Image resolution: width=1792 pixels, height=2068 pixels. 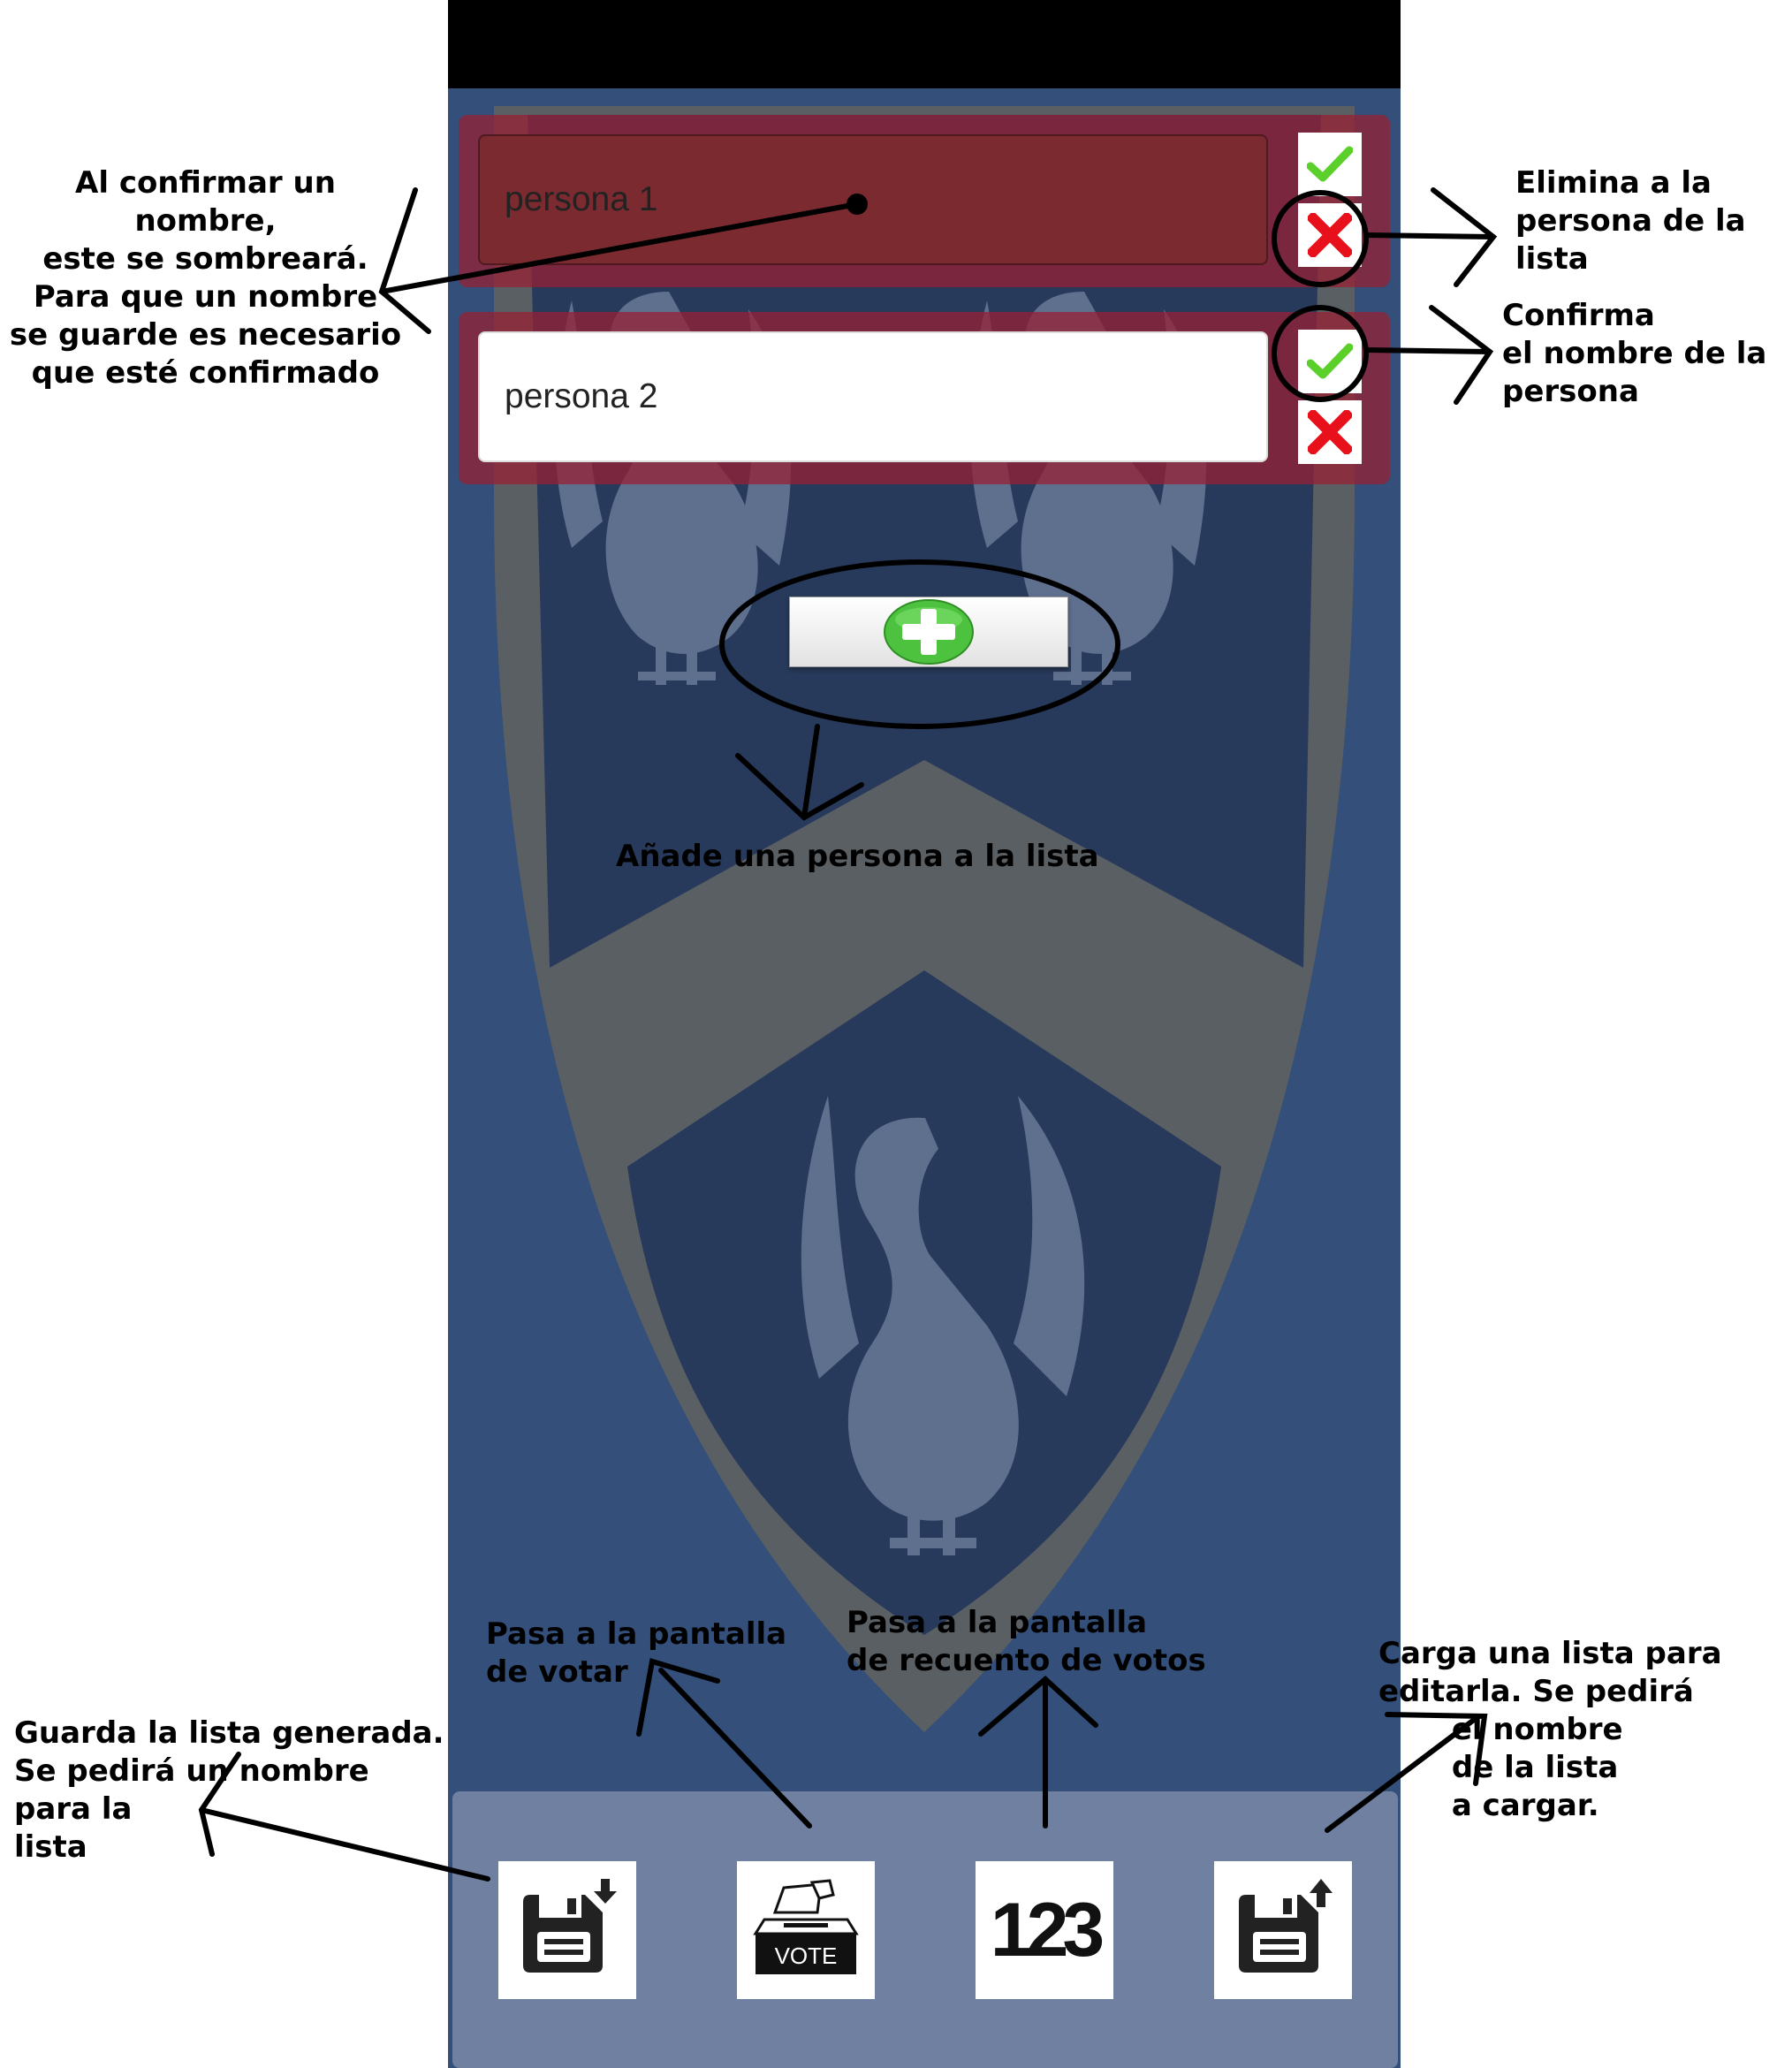 I want to click on status-bar, so click(x=924, y=44).